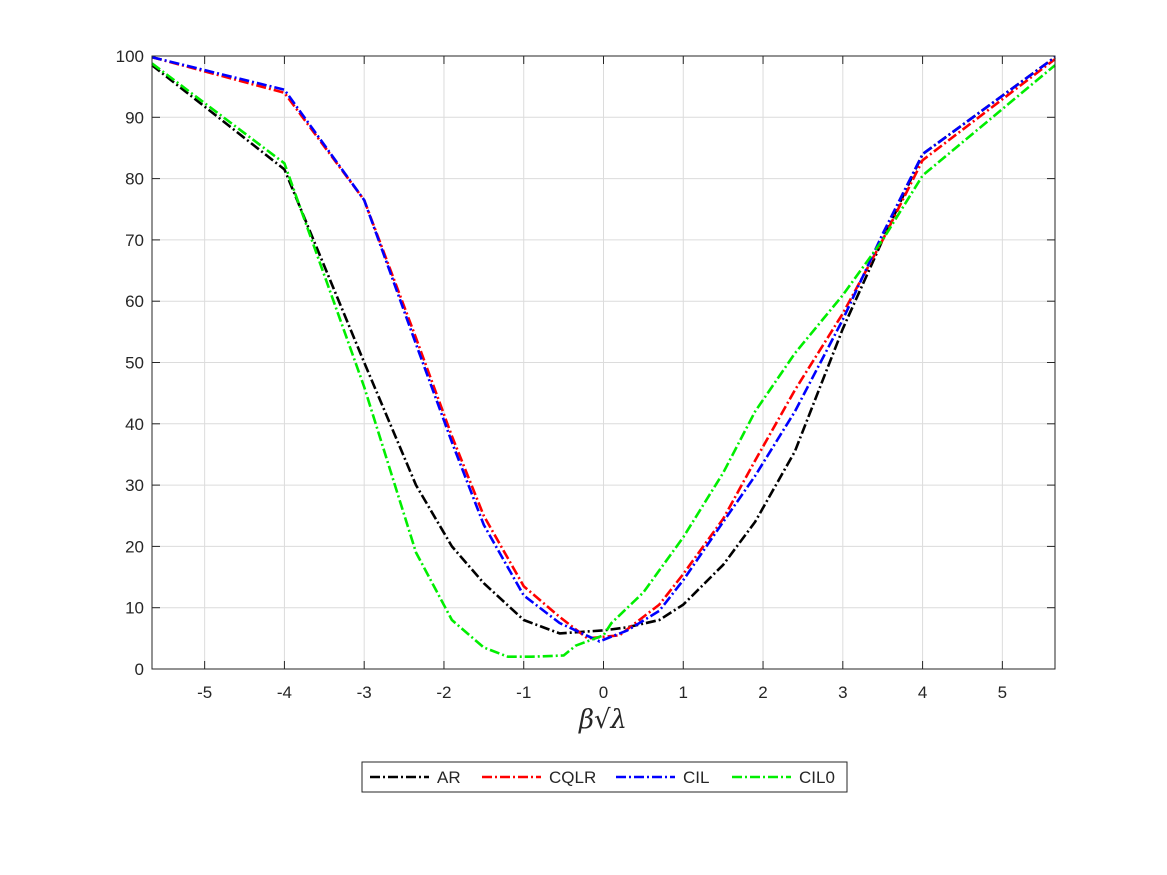  Describe the element at coordinates (817, 777) in the screenshot. I see `legend-label-cil0: CIL0` at that location.